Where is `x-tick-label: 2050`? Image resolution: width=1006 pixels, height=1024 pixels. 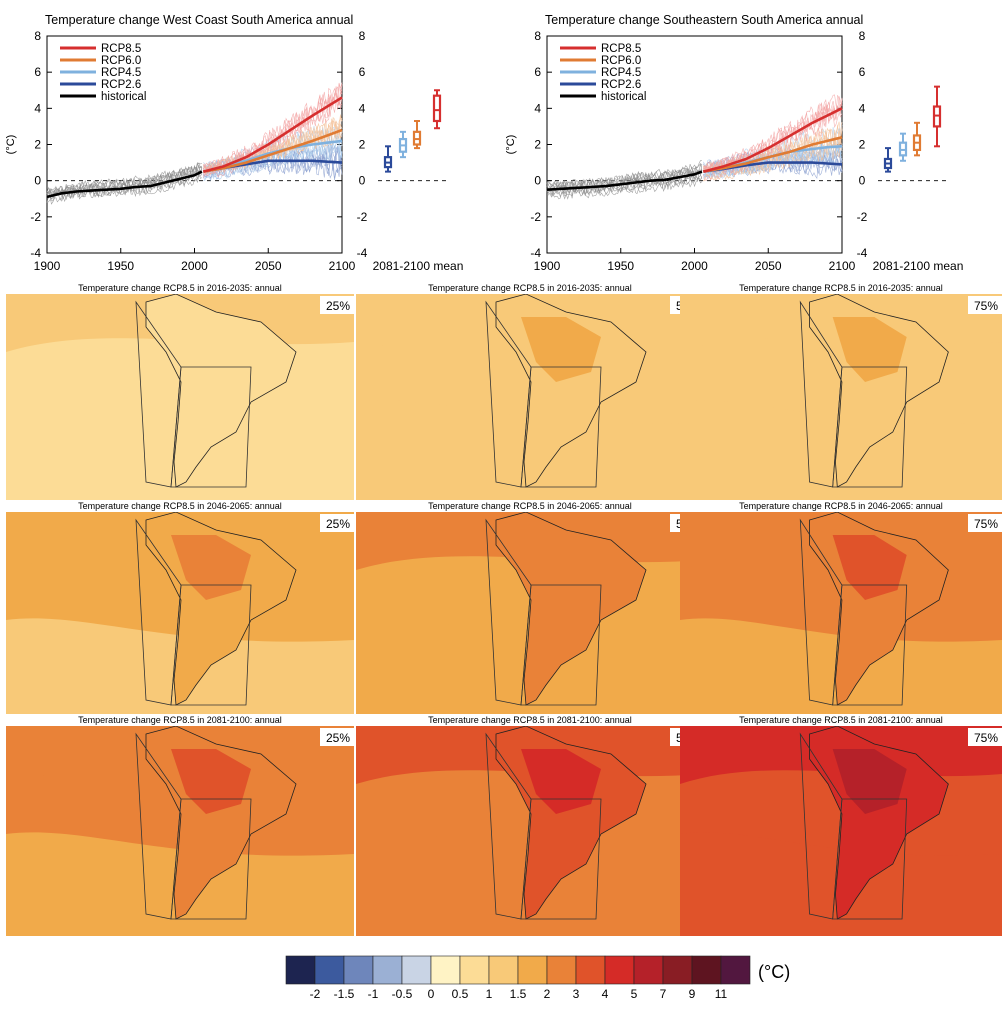 x-tick-label: 2050 is located at coordinates (768, 266).